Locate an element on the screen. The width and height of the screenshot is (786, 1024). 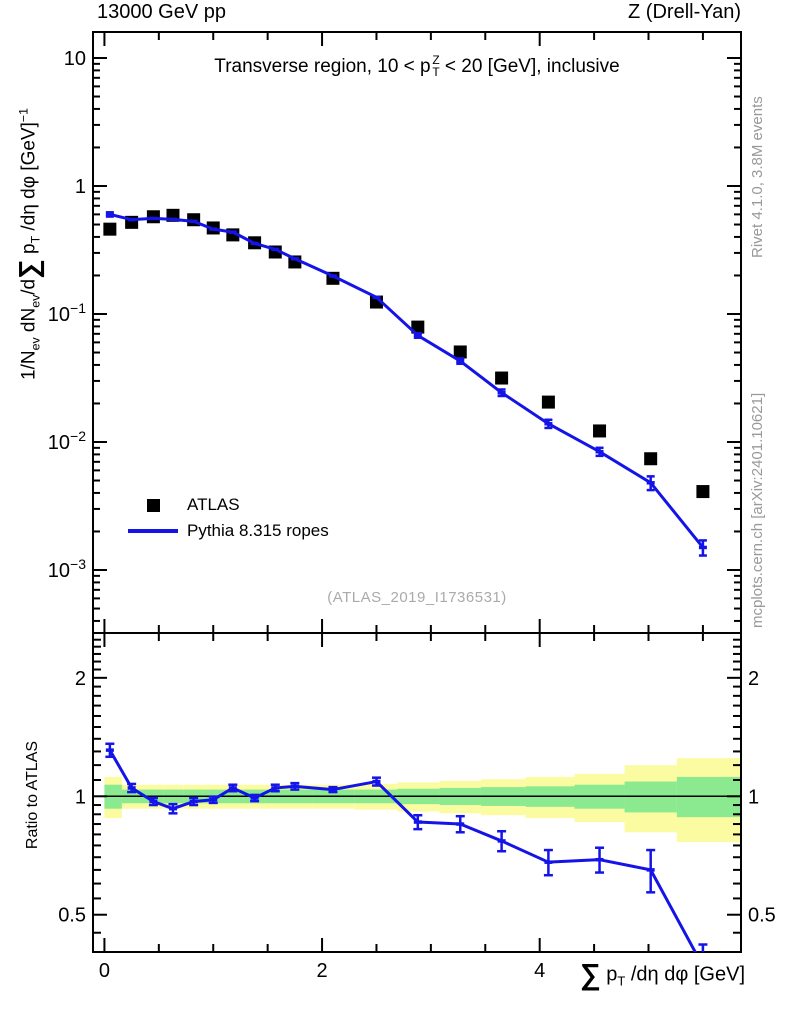
mcplots-note: mcplots.cern.ch [arXiv:2401.10621] is located at coordinates (757, 510).